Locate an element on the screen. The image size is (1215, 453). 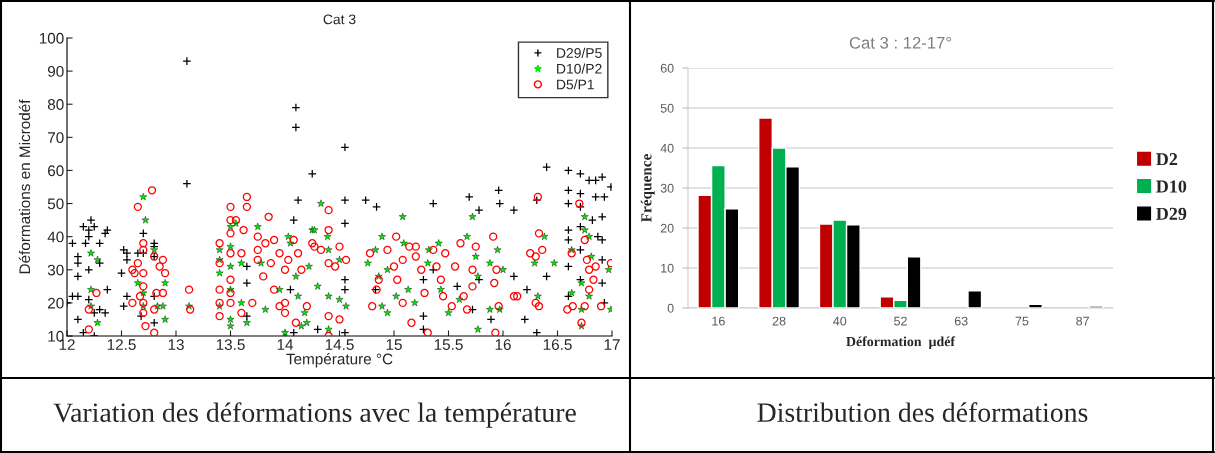
x-tick-label: 12.5 is located at coordinates (121, 344).